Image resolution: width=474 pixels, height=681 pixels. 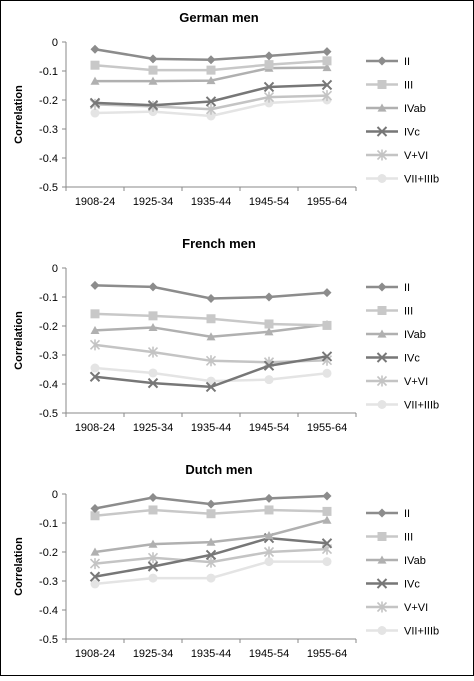 What do you see at coordinates (48, 327) in the screenshot?
I see `y-tick-label: -0.2` at bounding box center [48, 327].